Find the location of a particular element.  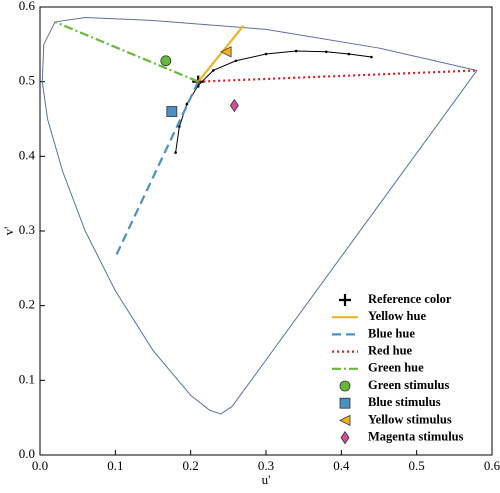

legend-label: Blue hue is located at coordinates (391, 333).